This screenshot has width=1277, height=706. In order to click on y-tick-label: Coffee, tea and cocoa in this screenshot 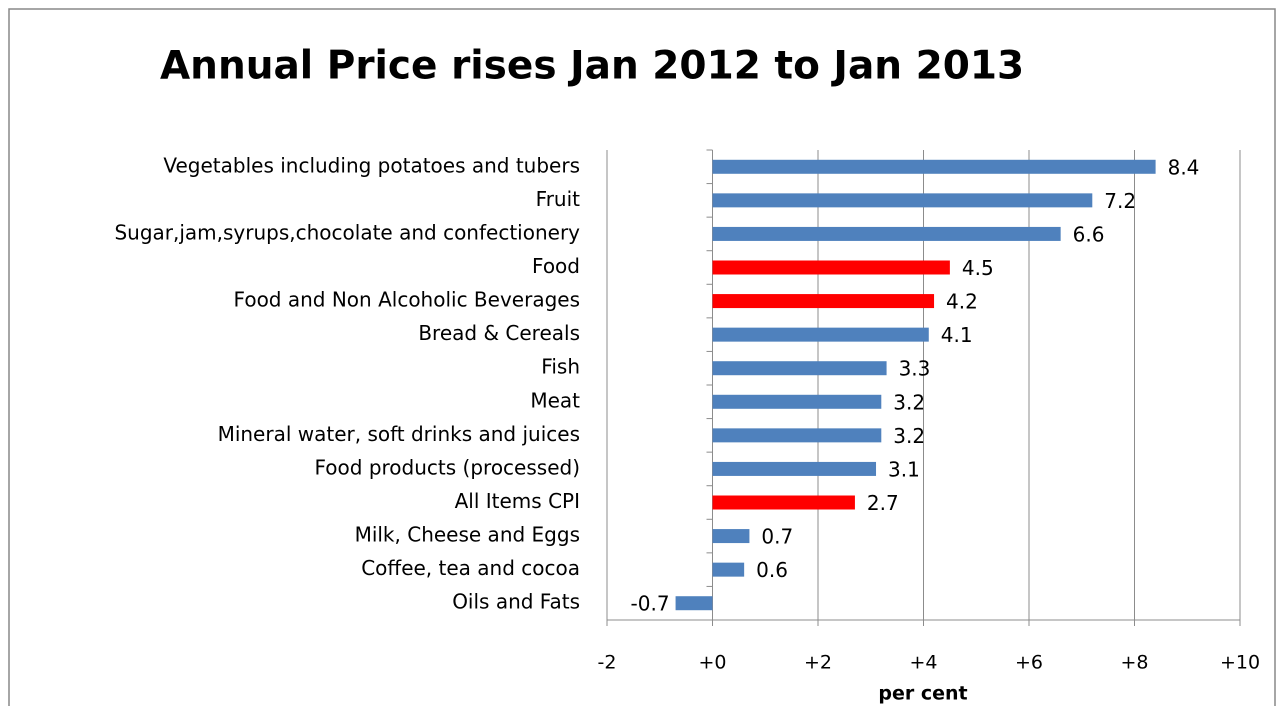, I will do `click(470, 568)`.